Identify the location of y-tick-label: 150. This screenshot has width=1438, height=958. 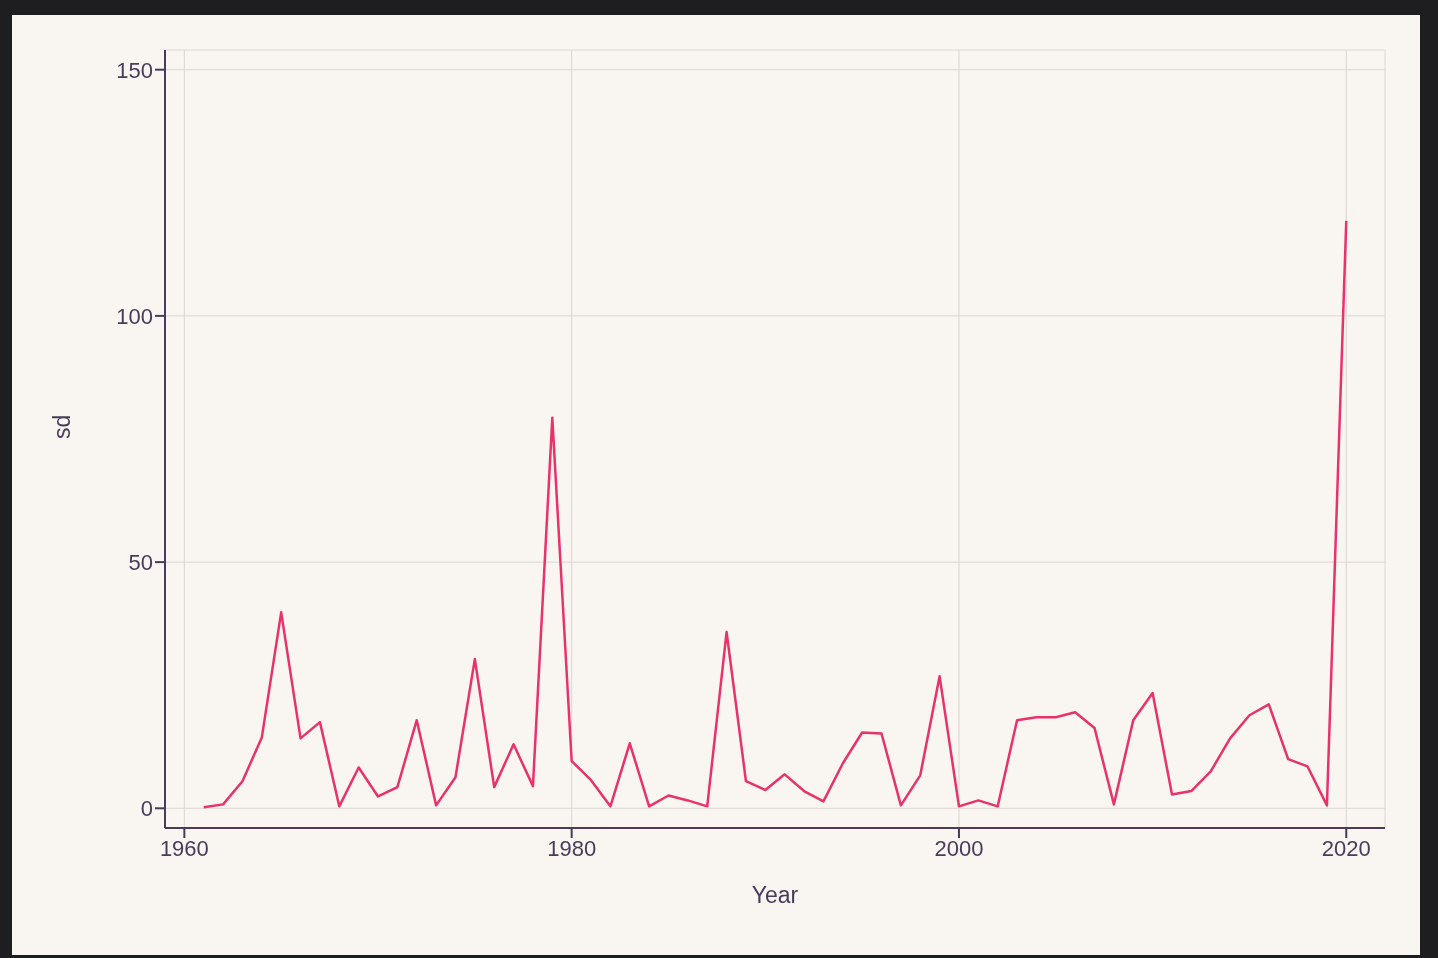
(134, 70).